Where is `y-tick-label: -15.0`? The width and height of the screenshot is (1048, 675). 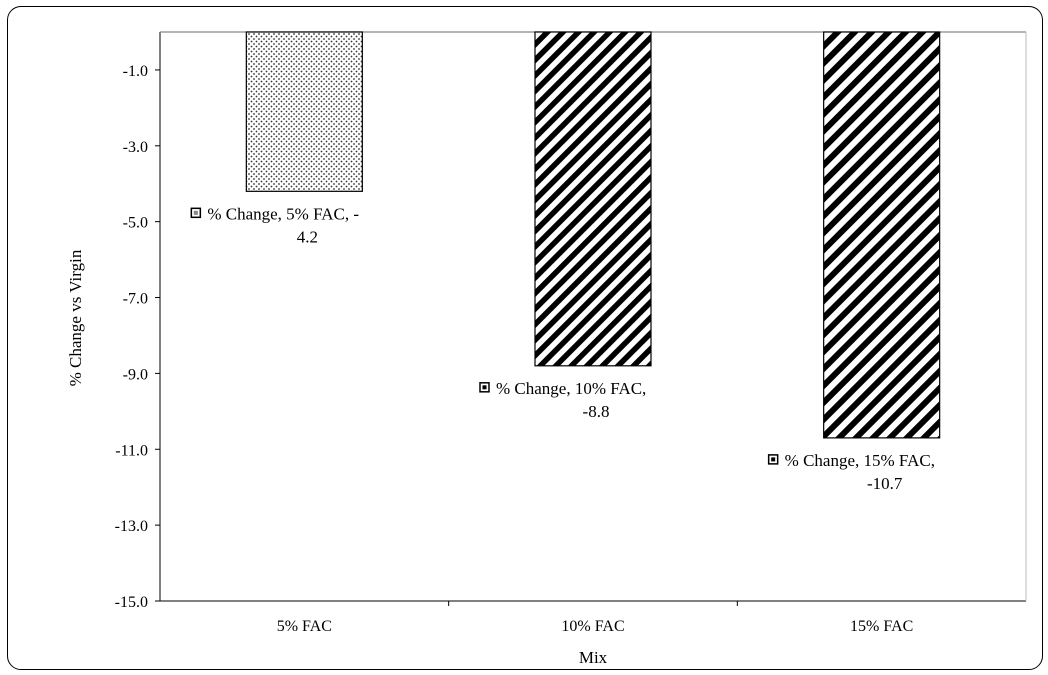
y-tick-label: -15.0 is located at coordinates (131, 602).